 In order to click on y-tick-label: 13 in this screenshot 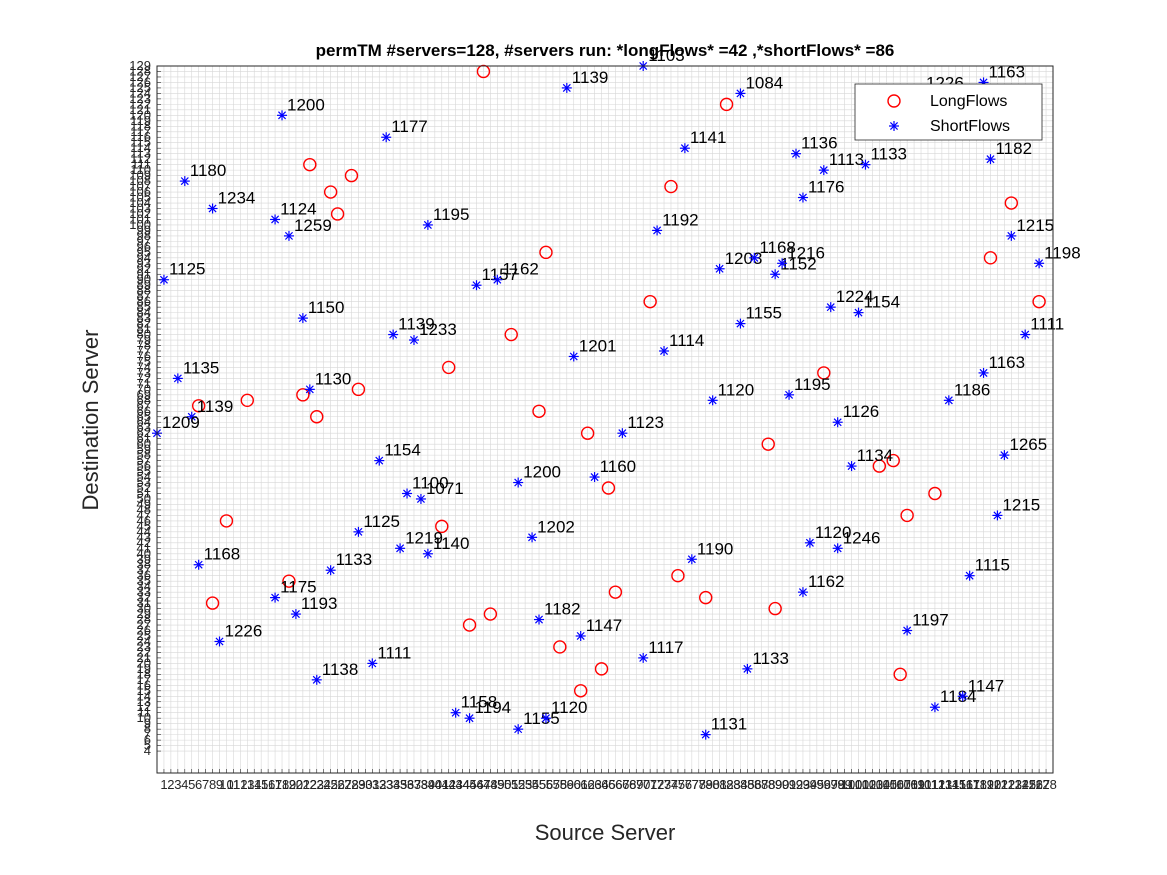, I will do `click(144, 701)`.